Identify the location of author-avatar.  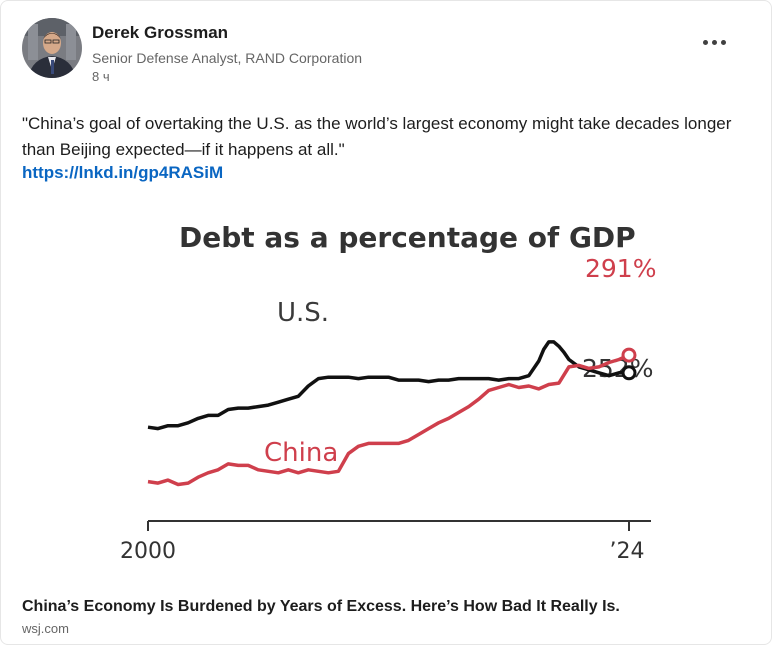
(52, 48).